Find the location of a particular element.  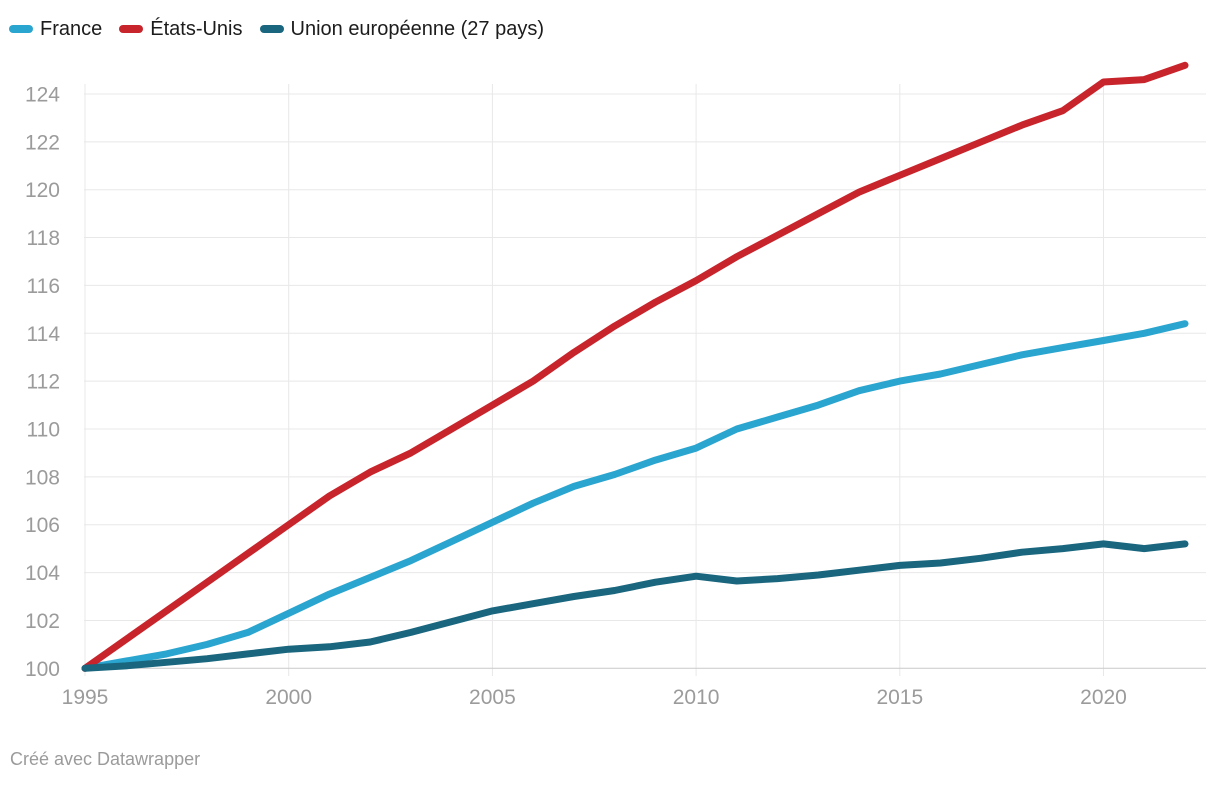

legend-swatch-etats-unis is located at coordinates (131, 29).